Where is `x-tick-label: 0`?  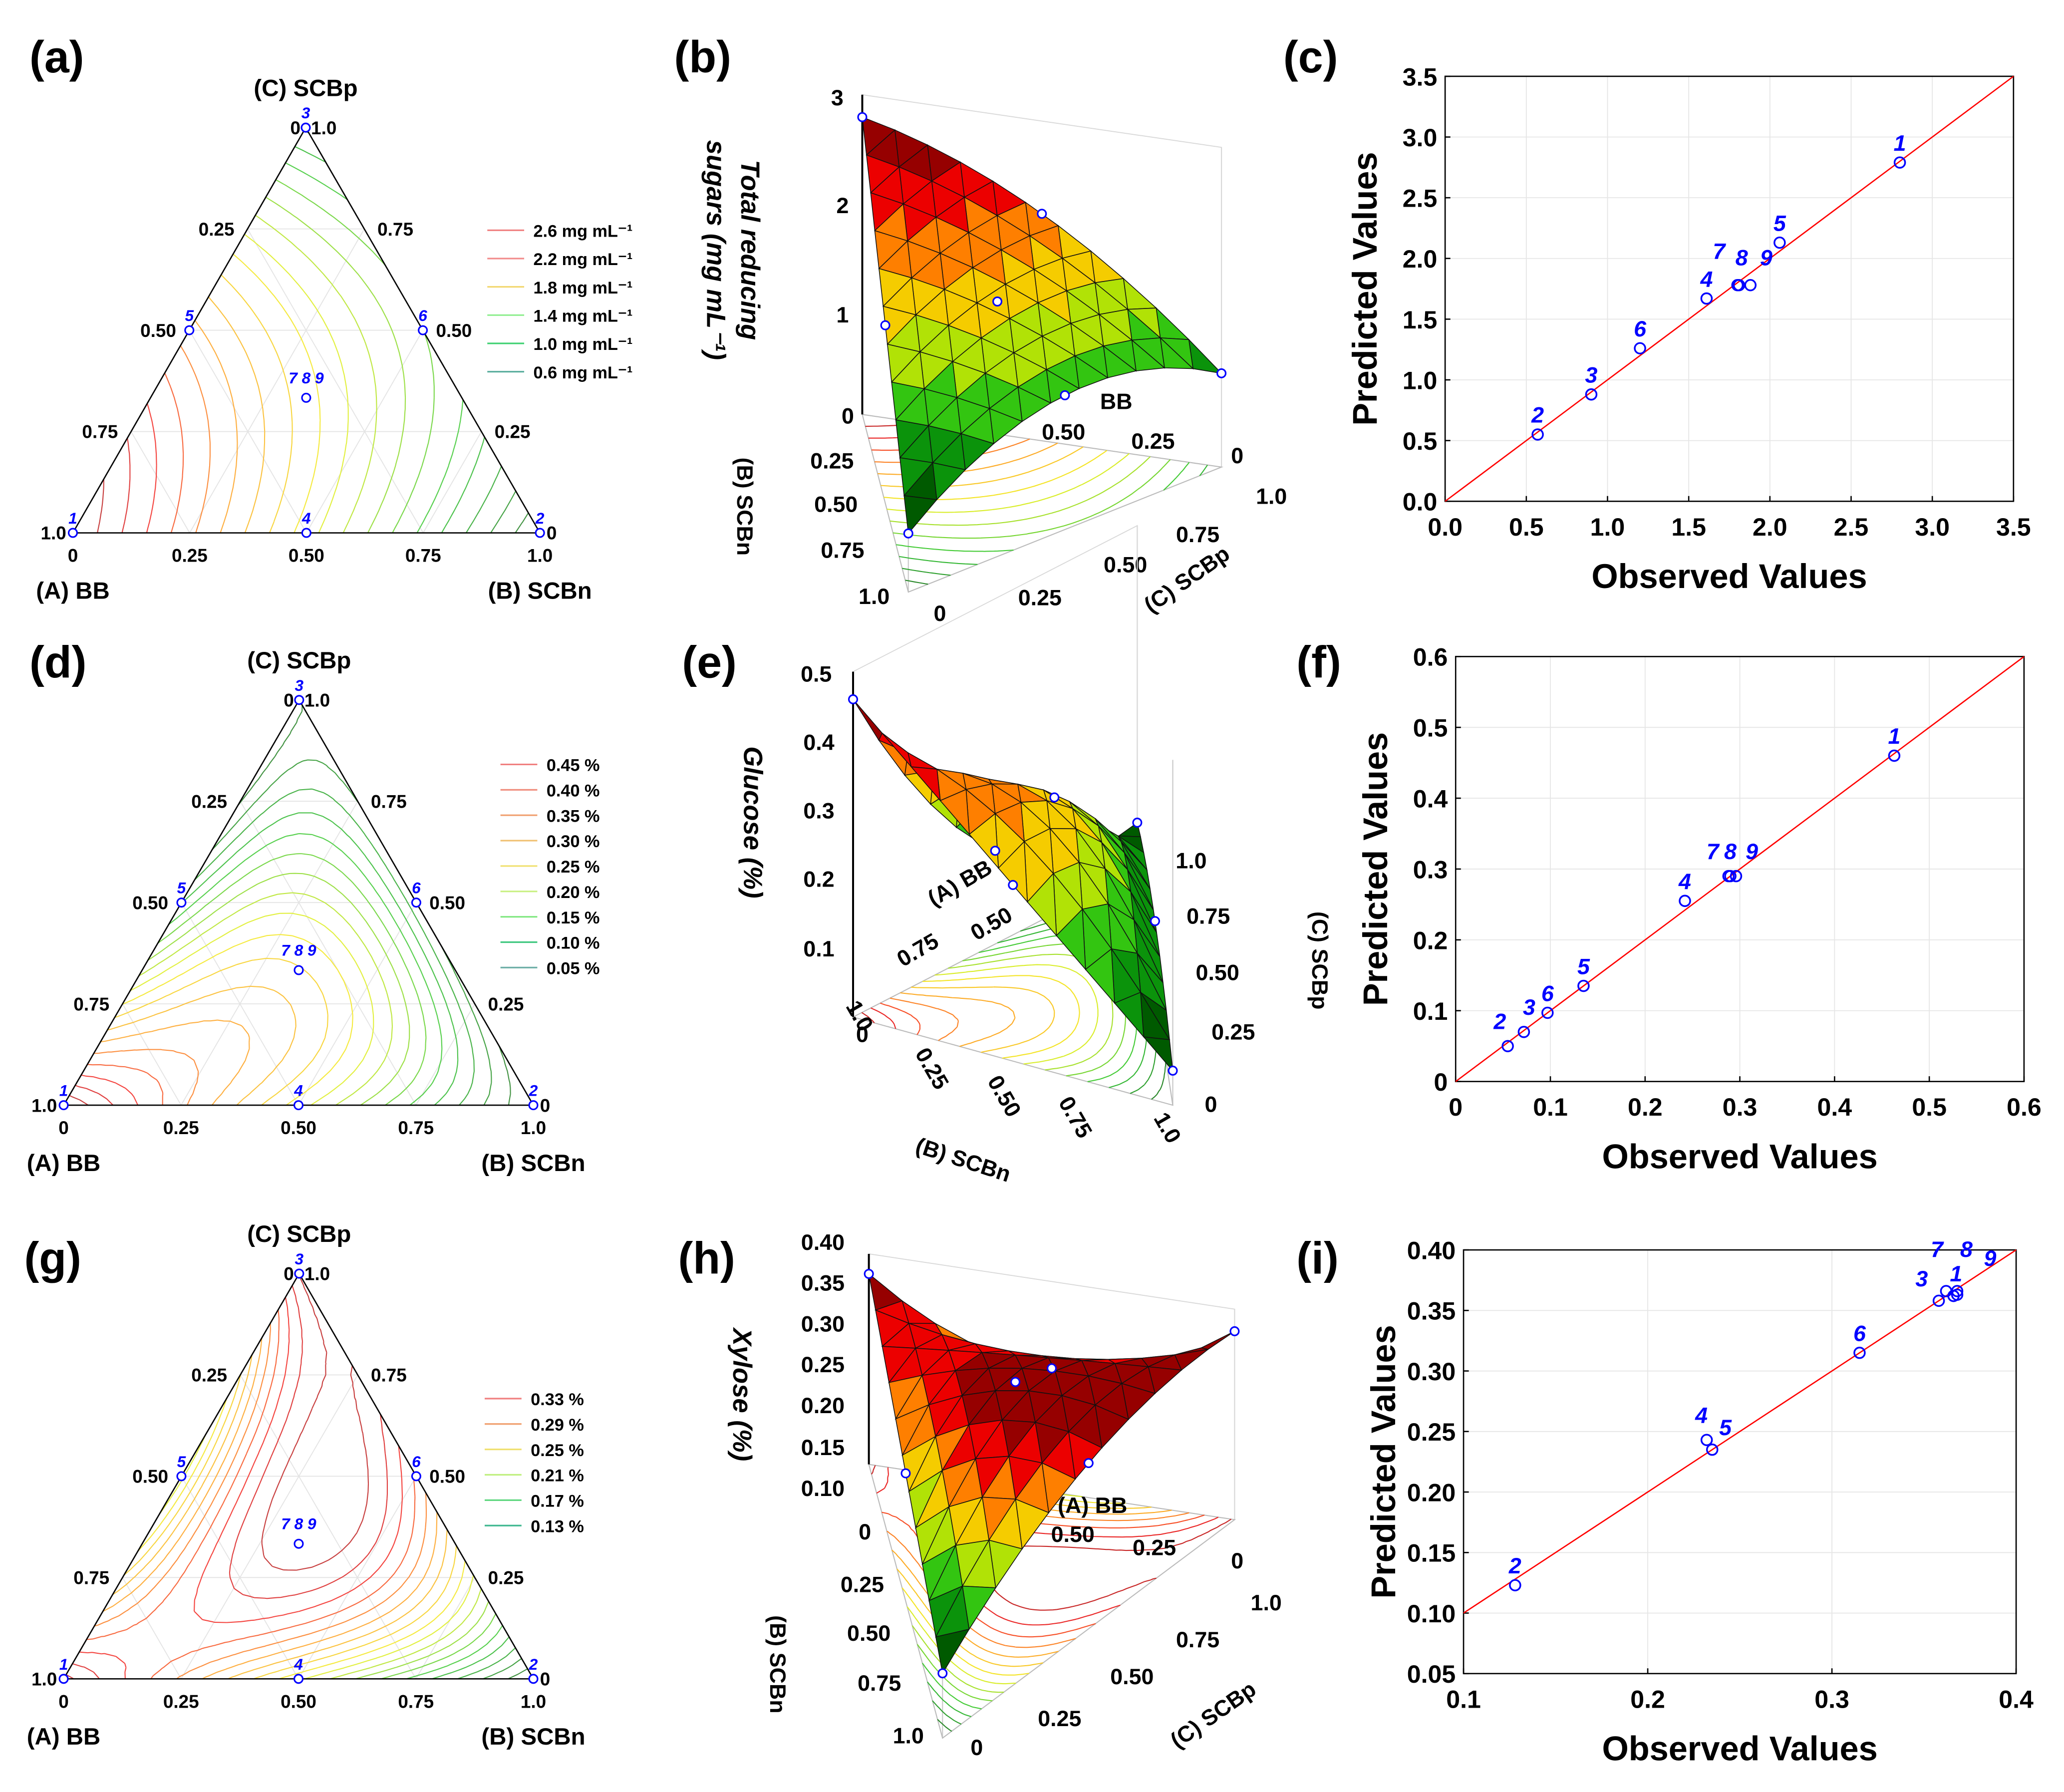 x-tick-label: 0 is located at coordinates (1456, 1107).